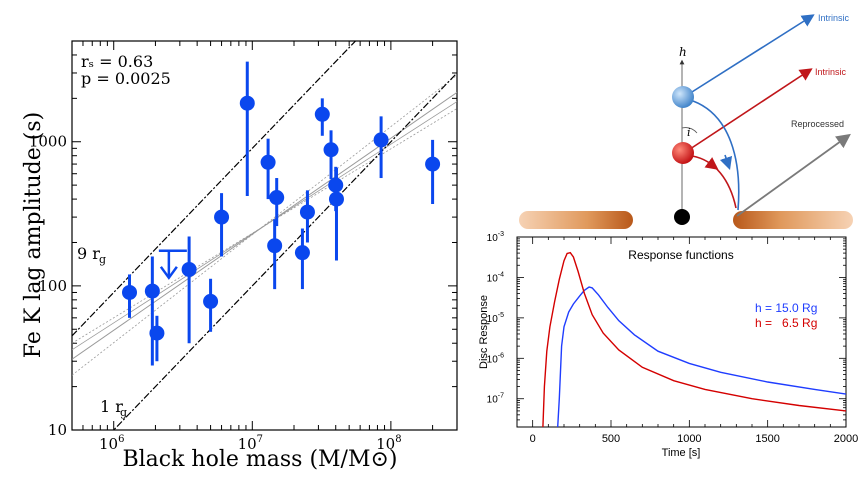 The width and height of the screenshot is (861, 477). Describe the element at coordinates (533, 439) in the screenshot. I see `r-x-tick-label: 0` at that location.